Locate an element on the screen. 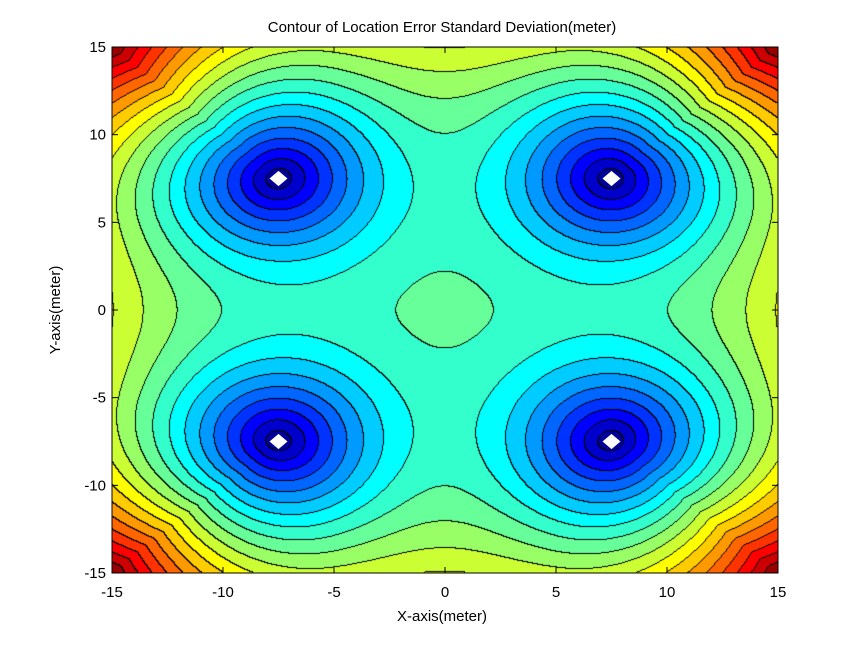 This screenshot has height=645, width=860. x-tick-label: -10 is located at coordinates (223, 592).